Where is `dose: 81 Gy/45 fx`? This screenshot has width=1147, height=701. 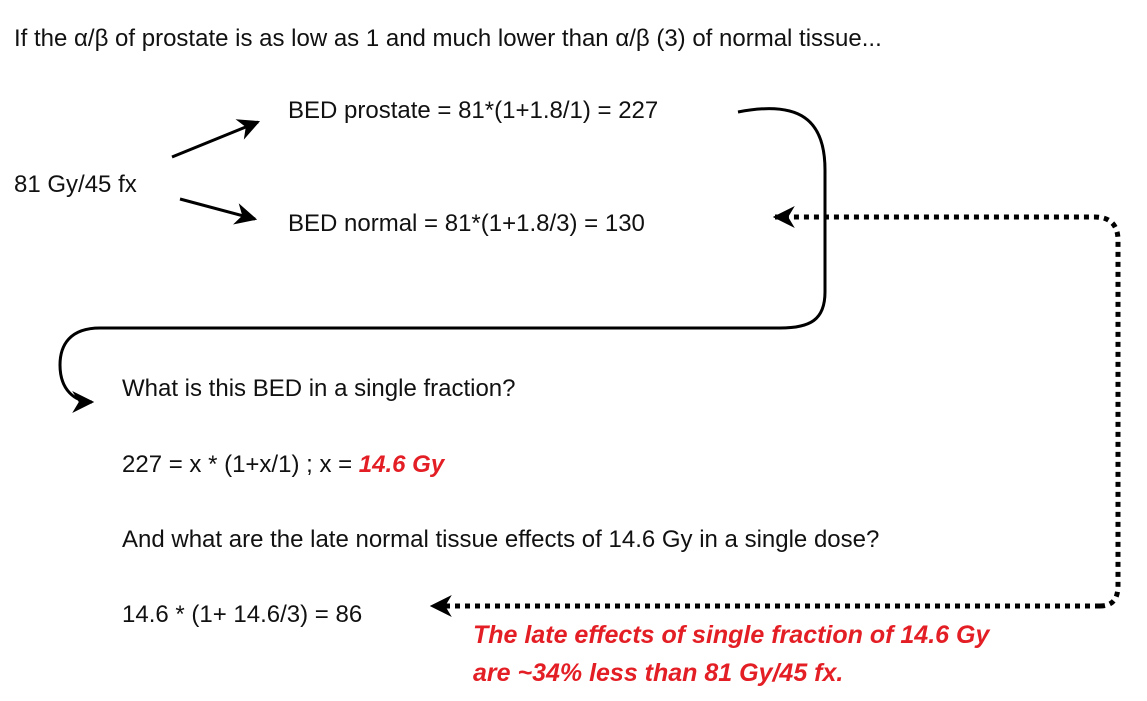
dose: 81 Gy/45 fx is located at coordinates (75, 184).